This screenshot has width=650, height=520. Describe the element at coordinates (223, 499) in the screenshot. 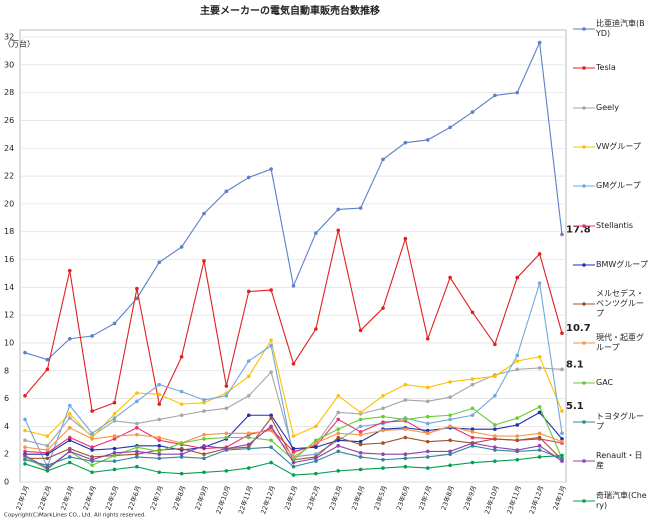

I see `x-tick-label: 22年10月` at that location.